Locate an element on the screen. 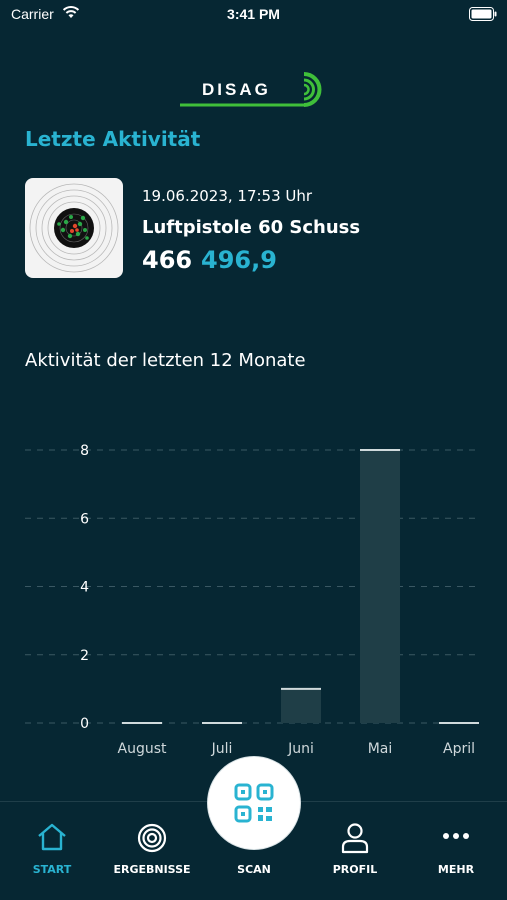 Image resolution: width=507 pixels, height=900 pixels. tab-label-profil: PROFIL is located at coordinates (355, 869).